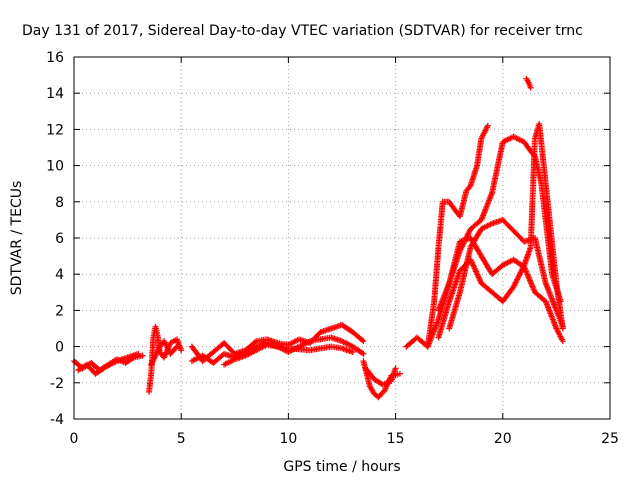 The image size is (640, 480). I want to click on x-tick-label: 15, so click(396, 439).